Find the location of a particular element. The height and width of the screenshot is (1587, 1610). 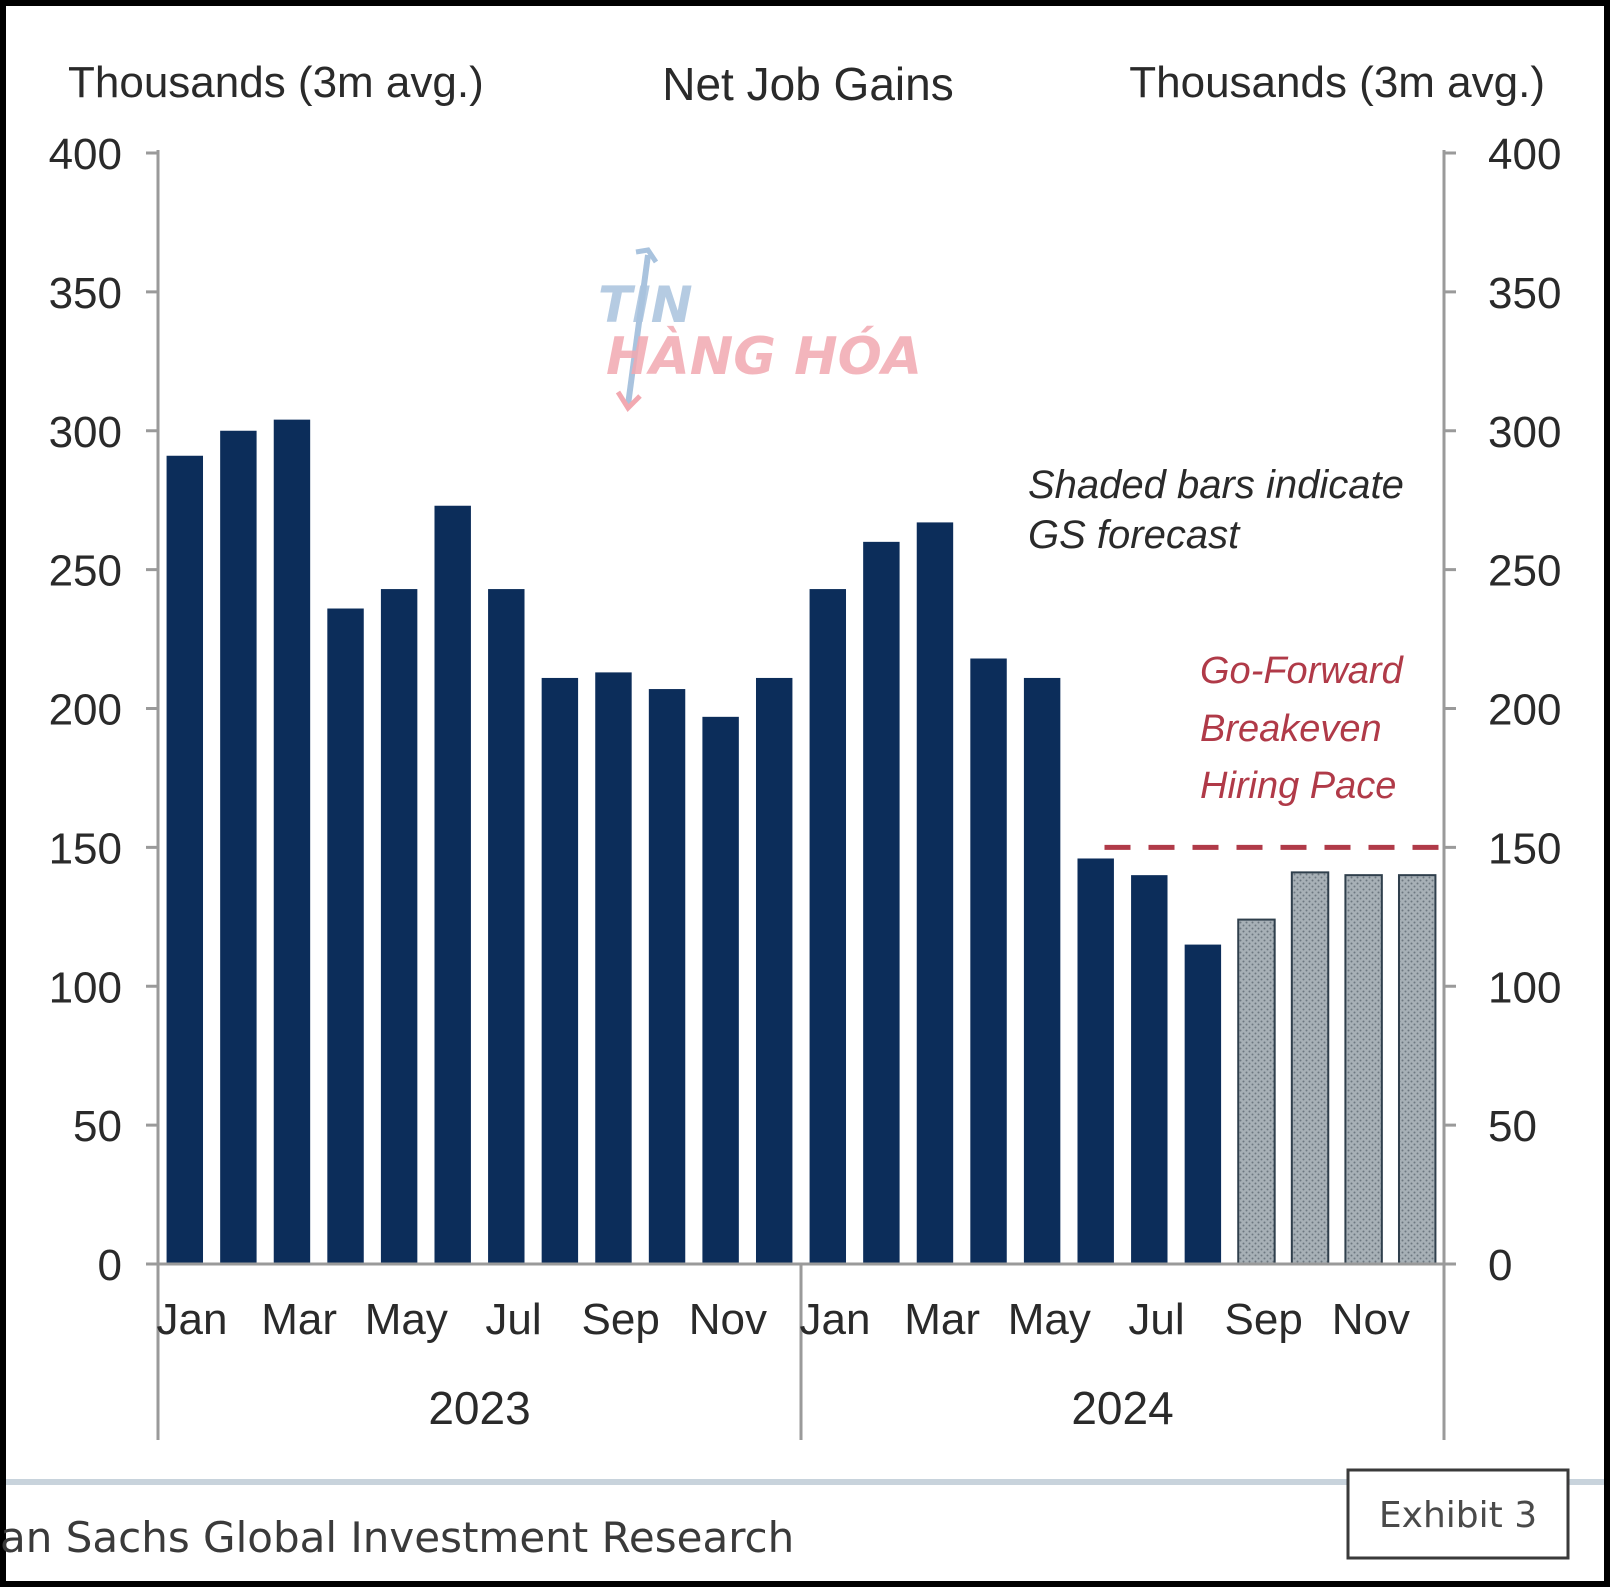

right-tick-label: 250 is located at coordinates (1524, 571).